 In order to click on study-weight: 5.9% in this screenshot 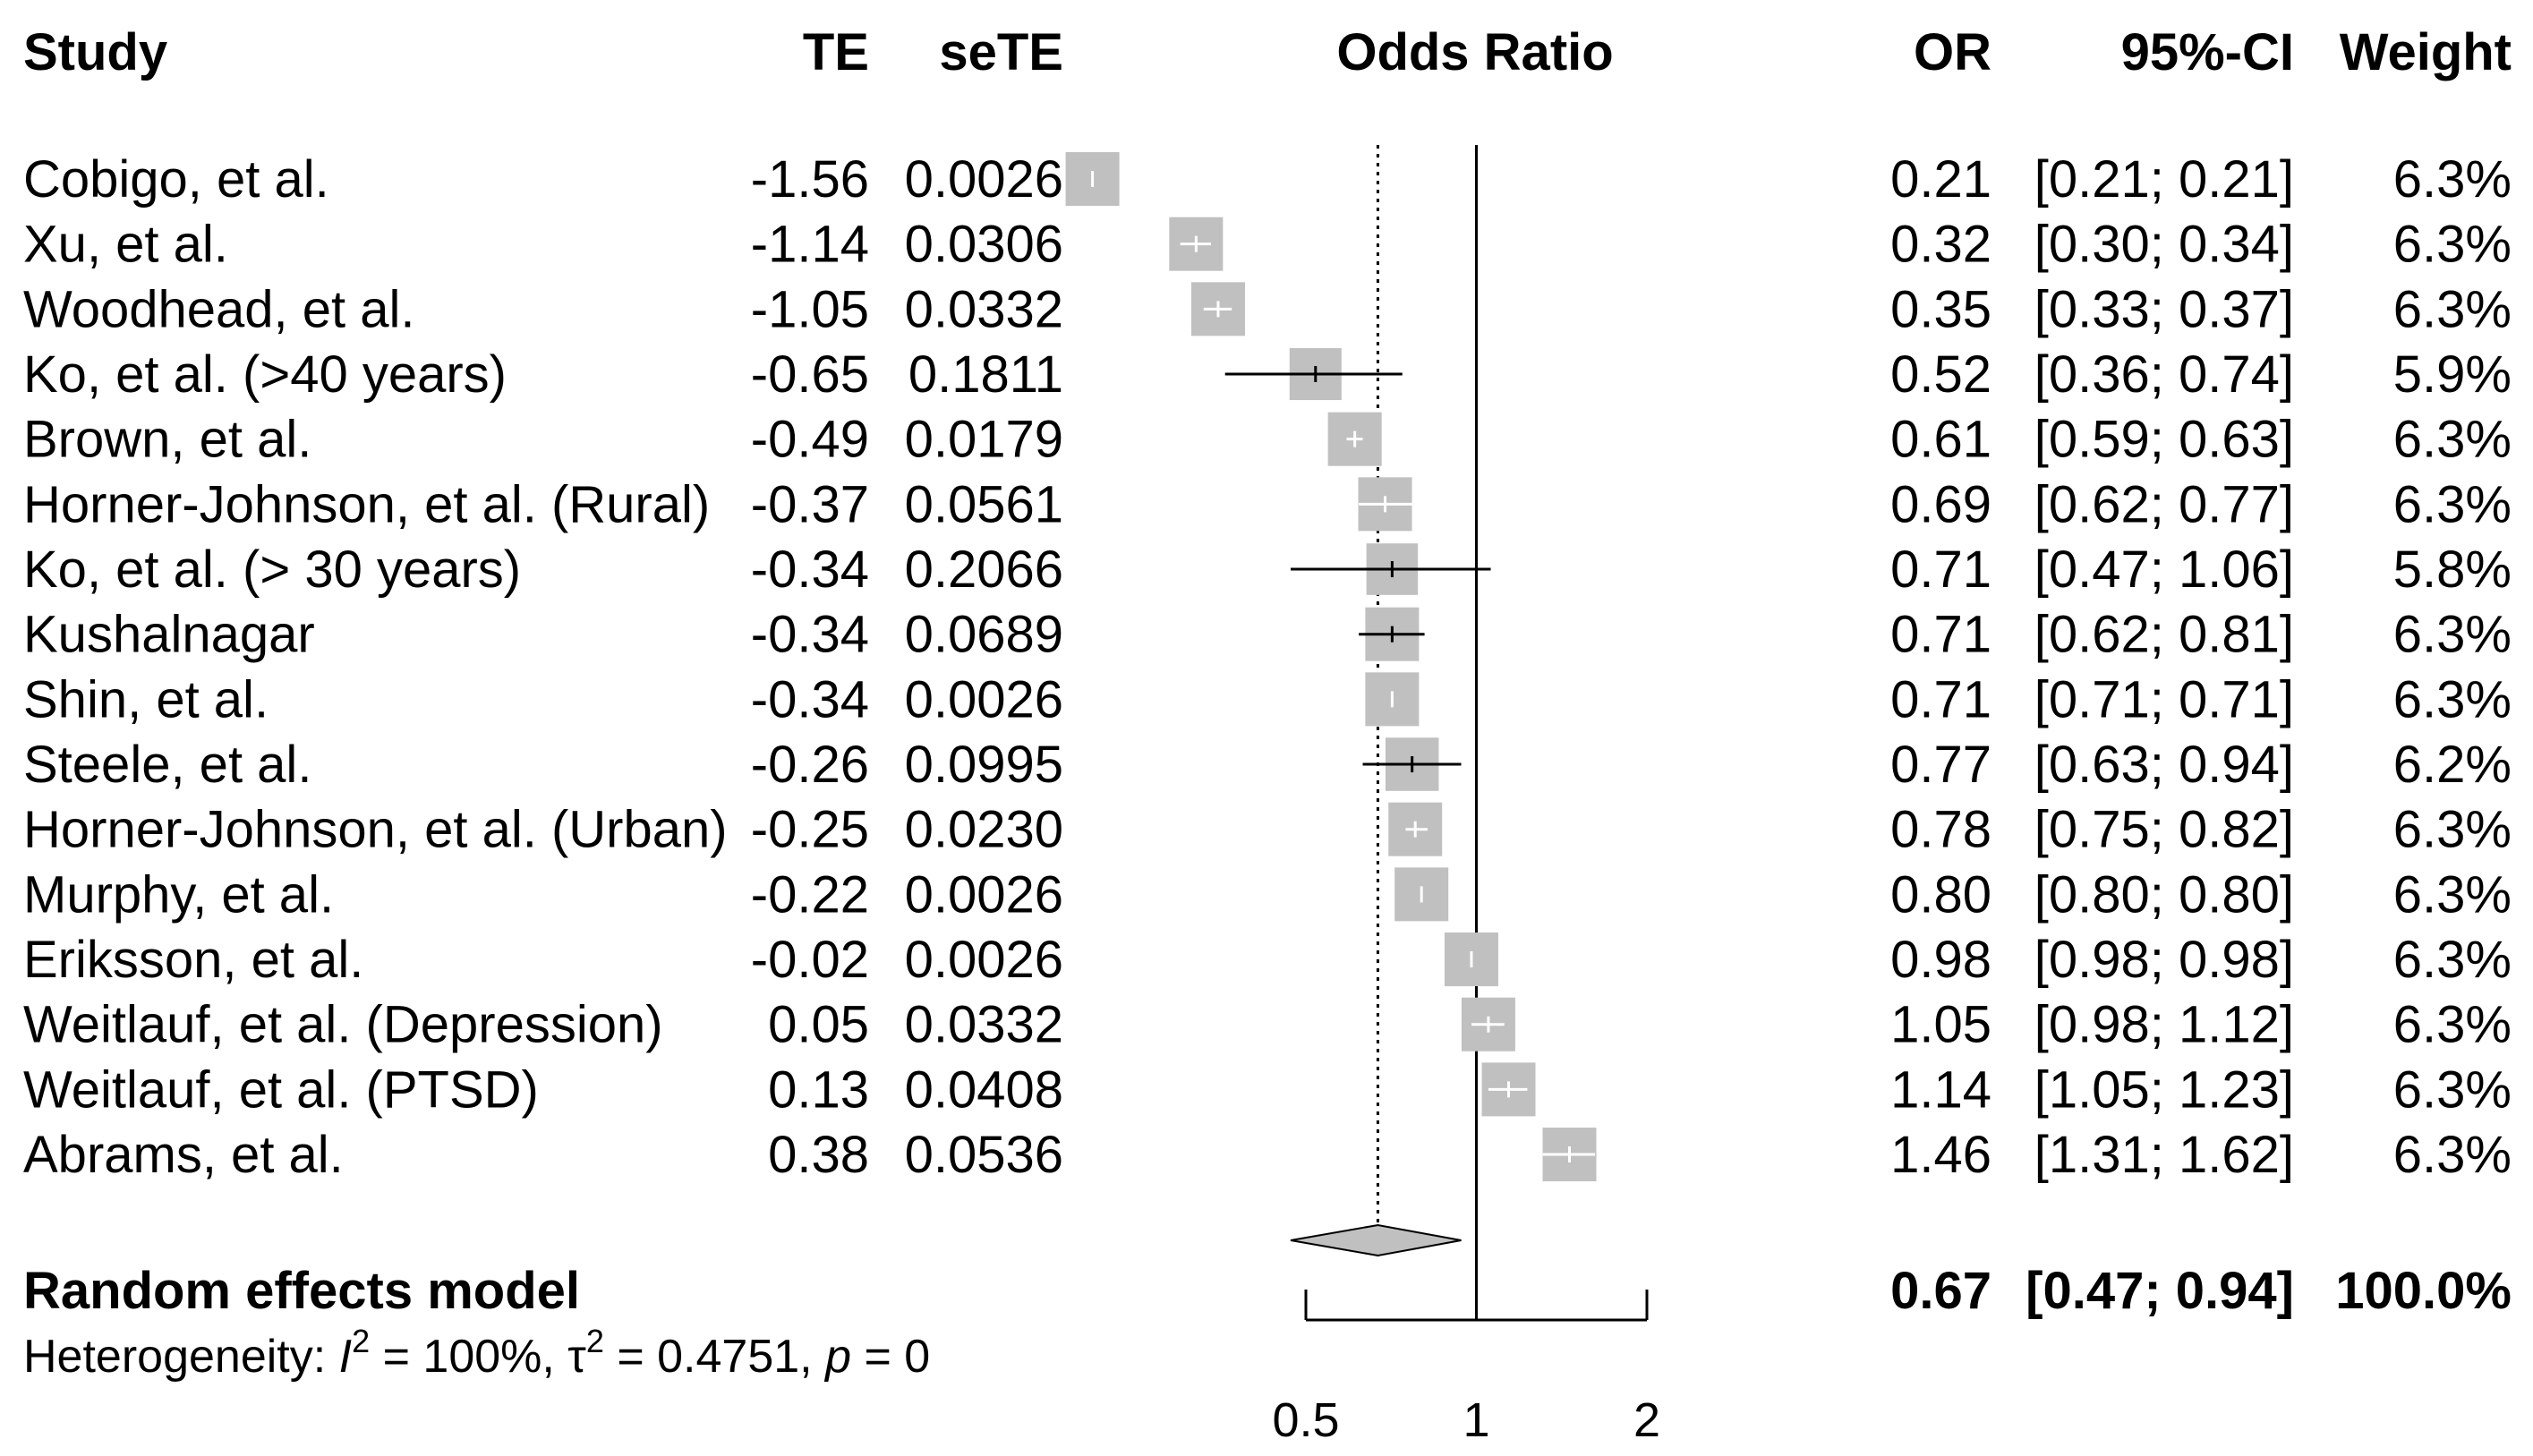, I will do `click(2452, 374)`.